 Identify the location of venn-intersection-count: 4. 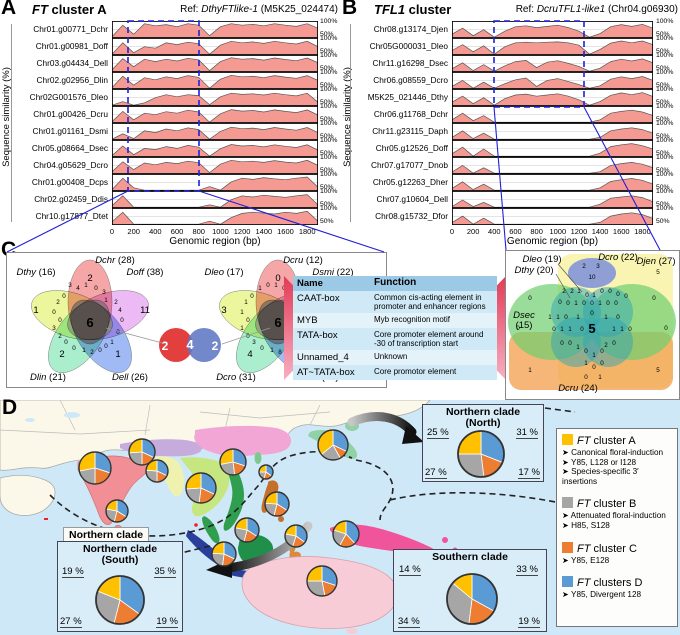
(78, 288).